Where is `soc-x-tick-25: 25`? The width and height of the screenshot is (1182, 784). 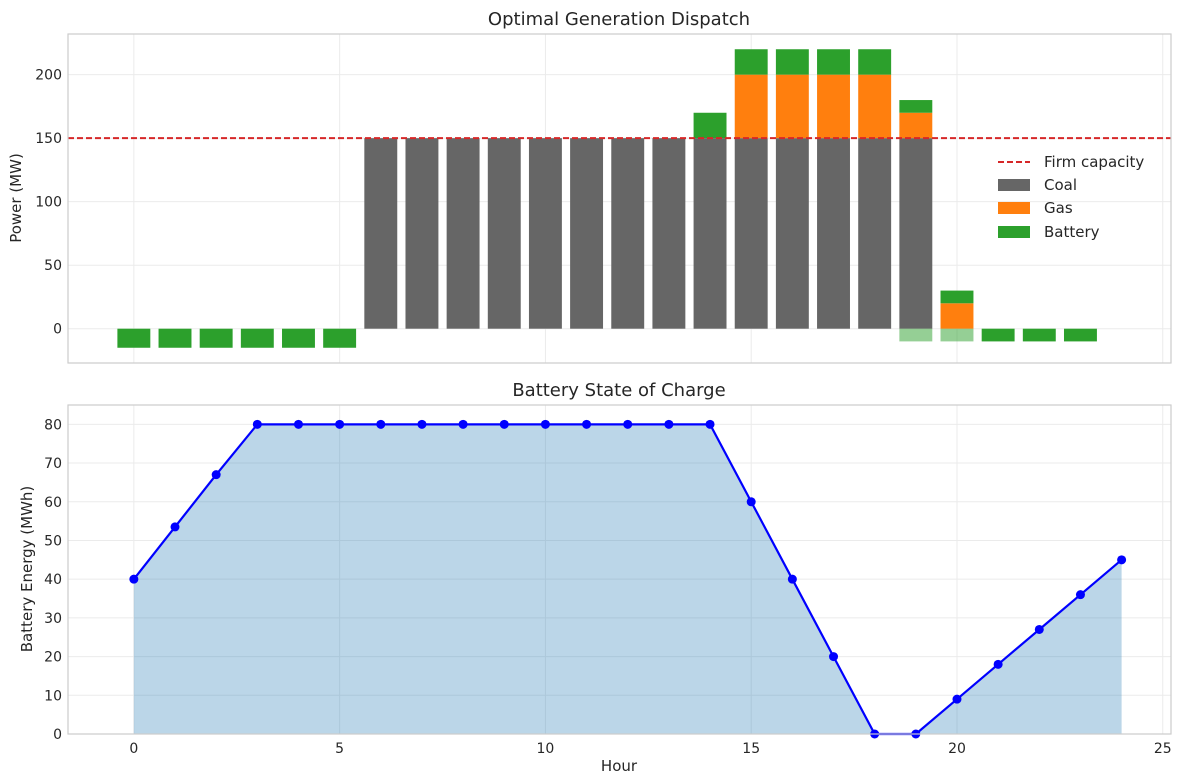
soc-x-tick-25: 25 is located at coordinates (1163, 749).